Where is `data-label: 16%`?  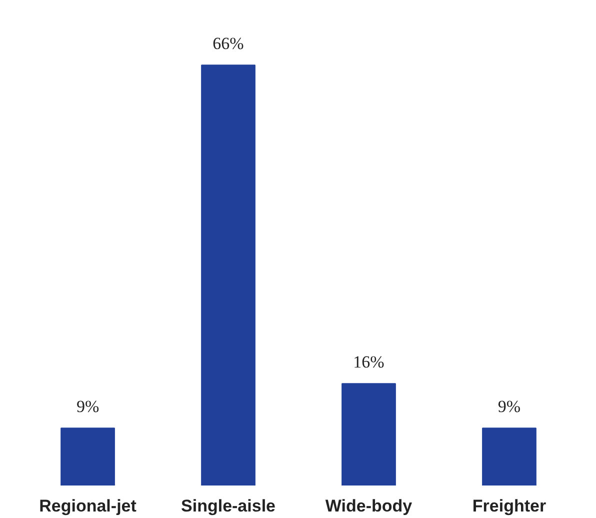 data-label: 16% is located at coordinates (368, 362).